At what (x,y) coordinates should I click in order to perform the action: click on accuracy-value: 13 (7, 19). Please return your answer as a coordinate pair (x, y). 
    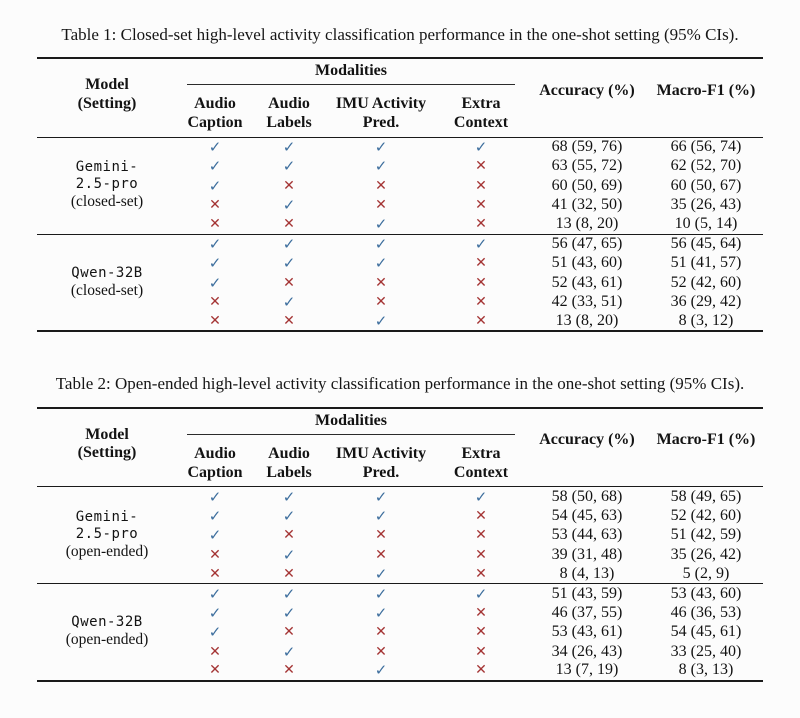
    Looking at the image, I should click on (587, 670).